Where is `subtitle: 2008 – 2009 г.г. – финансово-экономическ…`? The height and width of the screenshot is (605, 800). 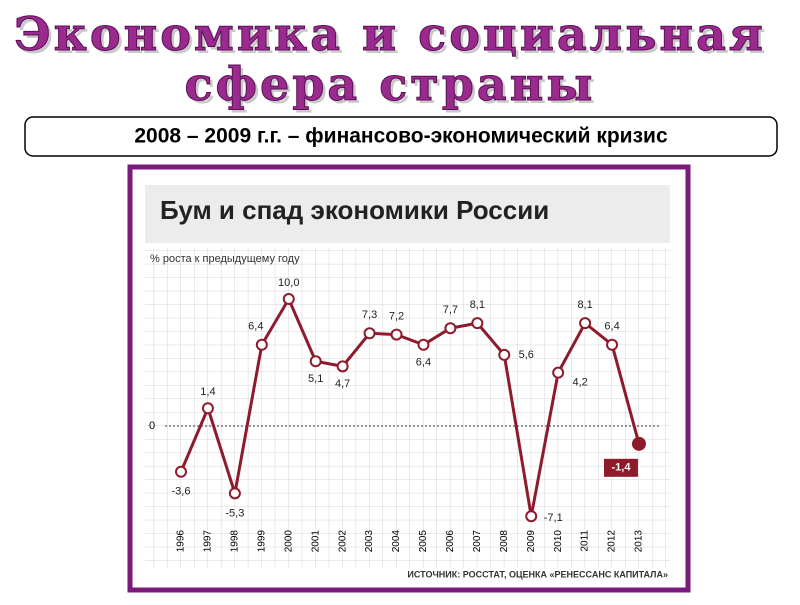
subtitle: 2008 – 2009 г.г. – финансово-экономическ… is located at coordinates (401, 136).